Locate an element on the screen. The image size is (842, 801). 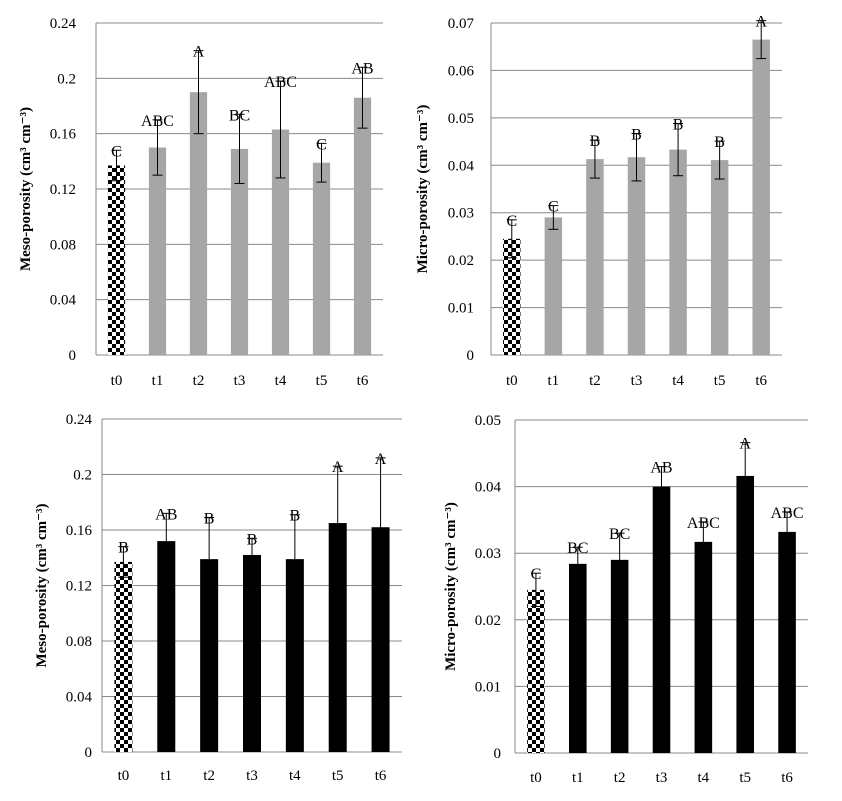
y-tick-label: 0.02 is located at coordinates (488, 621).